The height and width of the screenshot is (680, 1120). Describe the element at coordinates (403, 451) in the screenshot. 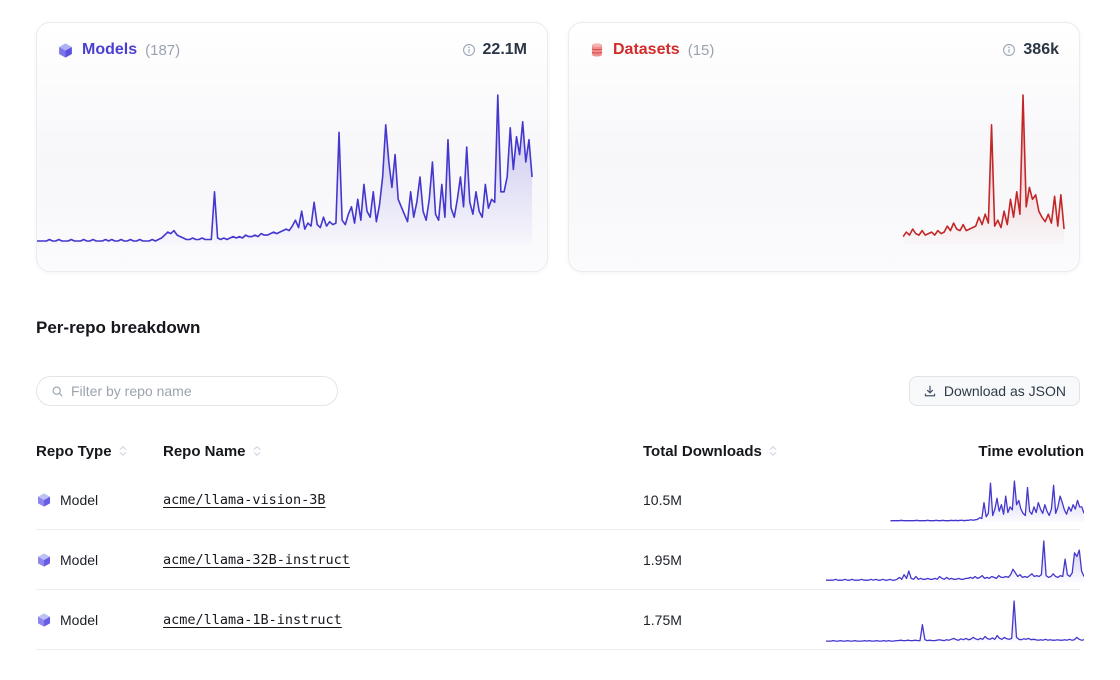

I see `column-header-repo-name: Repo Name` at that location.